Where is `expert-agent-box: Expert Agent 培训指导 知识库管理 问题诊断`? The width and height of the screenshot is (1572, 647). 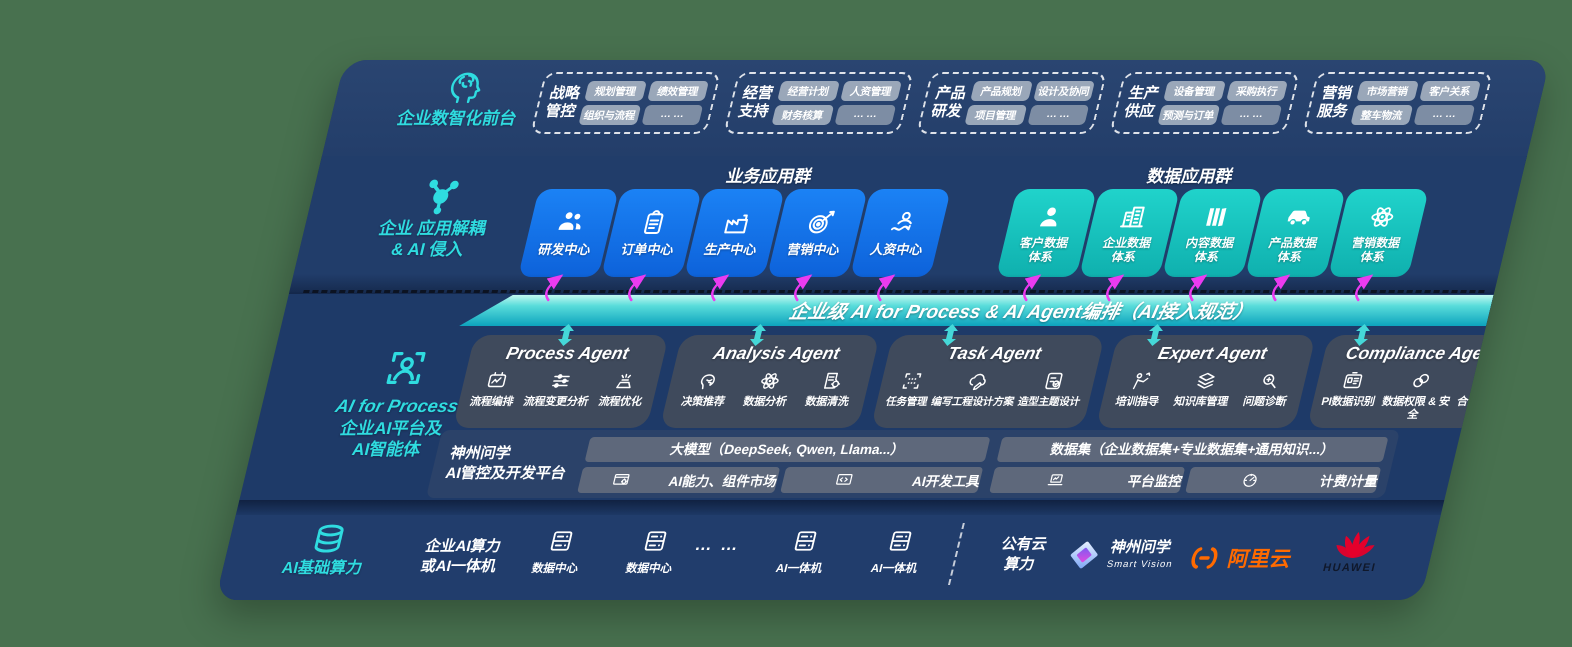 expert-agent-box: Expert Agent 培训指导 知识库管理 问题诊断 is located at coordinates (1205, 382).